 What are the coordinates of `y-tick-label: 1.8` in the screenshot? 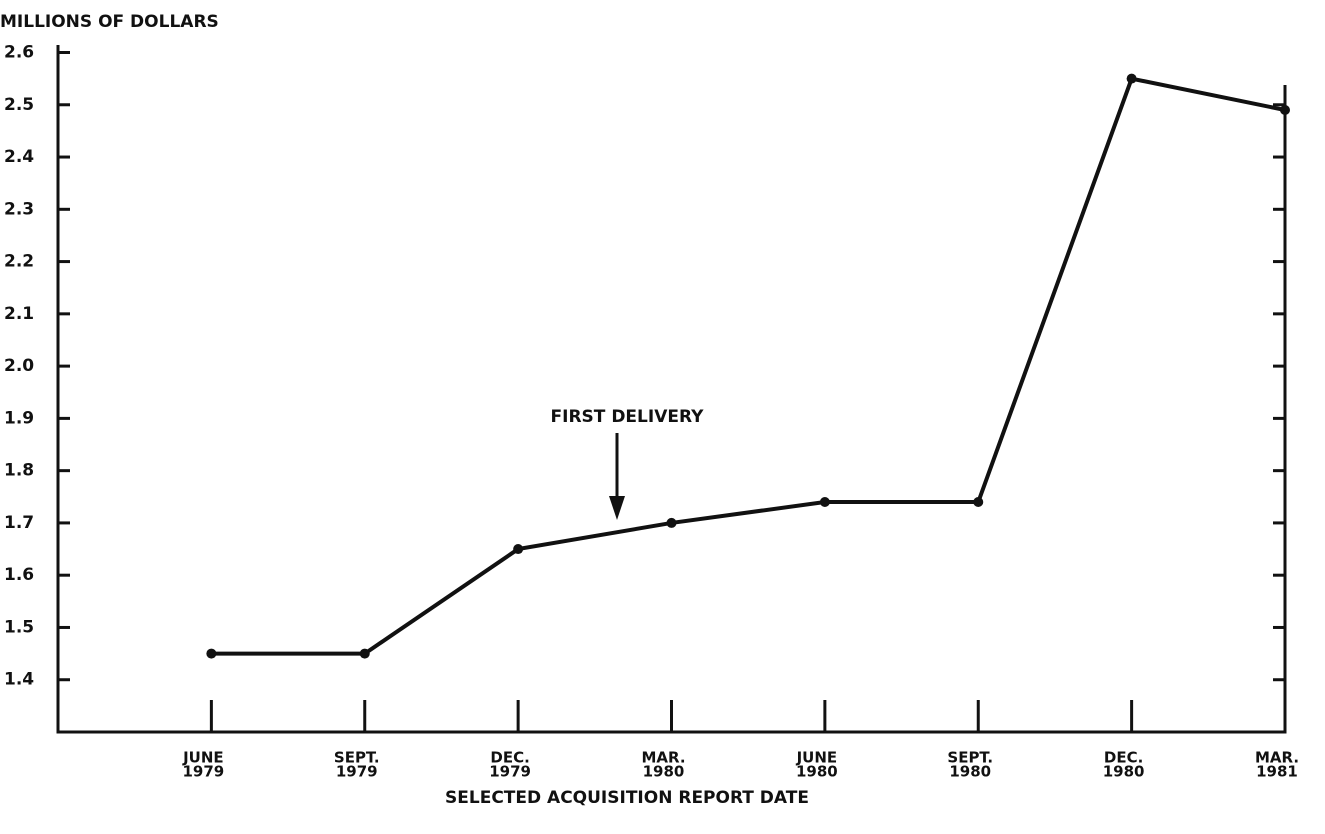 It's located at (19, 471).